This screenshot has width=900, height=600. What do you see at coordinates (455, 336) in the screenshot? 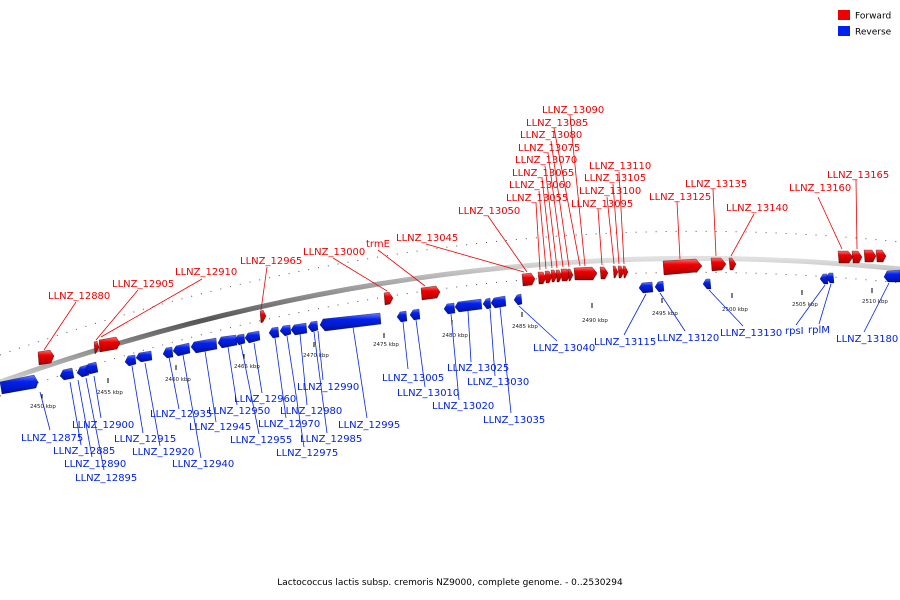
I see `tick-label: 2480 kbp` at bounding box center [455, 336].